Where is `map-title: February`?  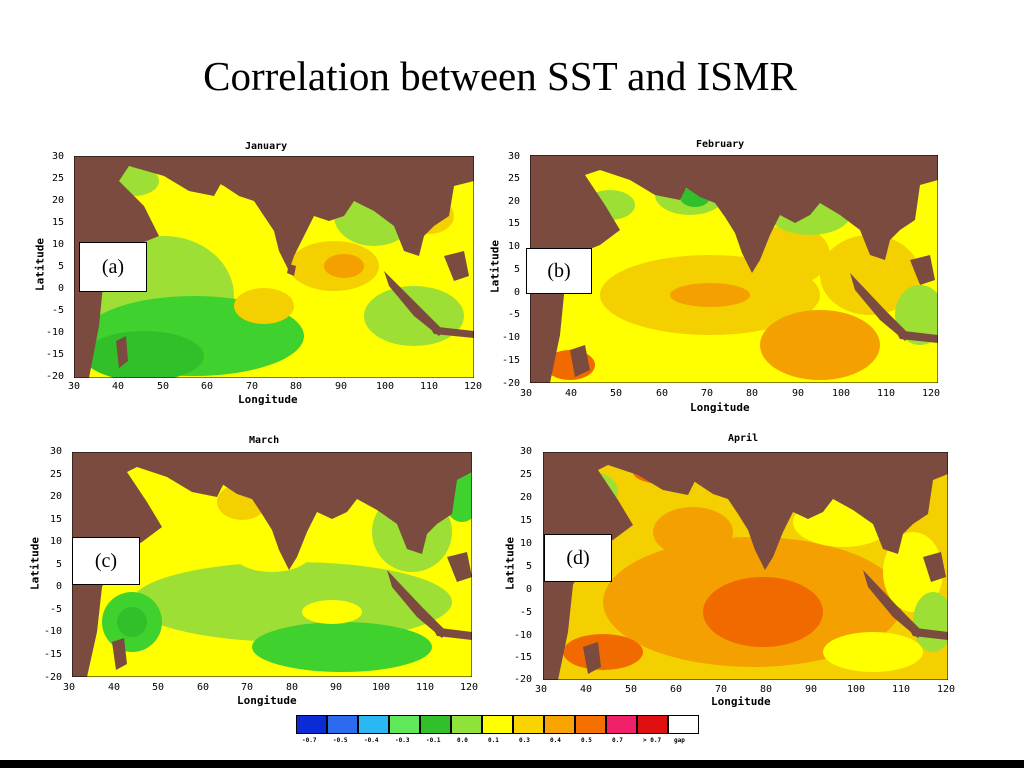
map-title: February is located at coordinates (720, 144).